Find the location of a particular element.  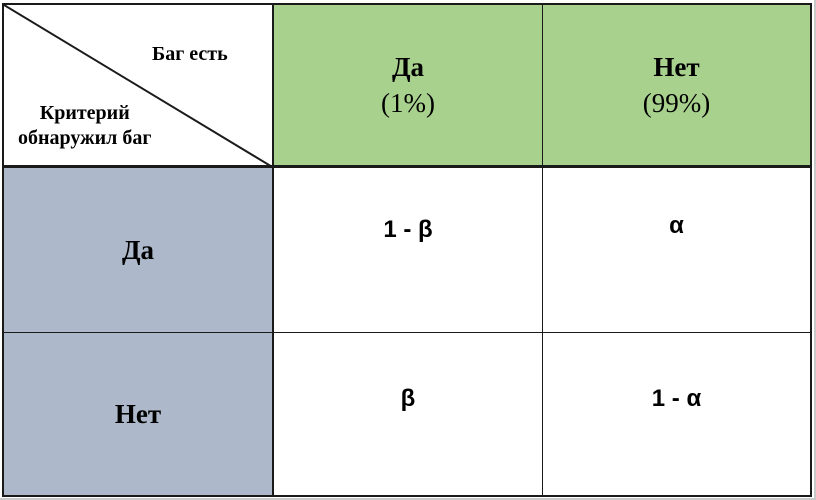

cell-no-yes: β is located at coordinates (408, 414).